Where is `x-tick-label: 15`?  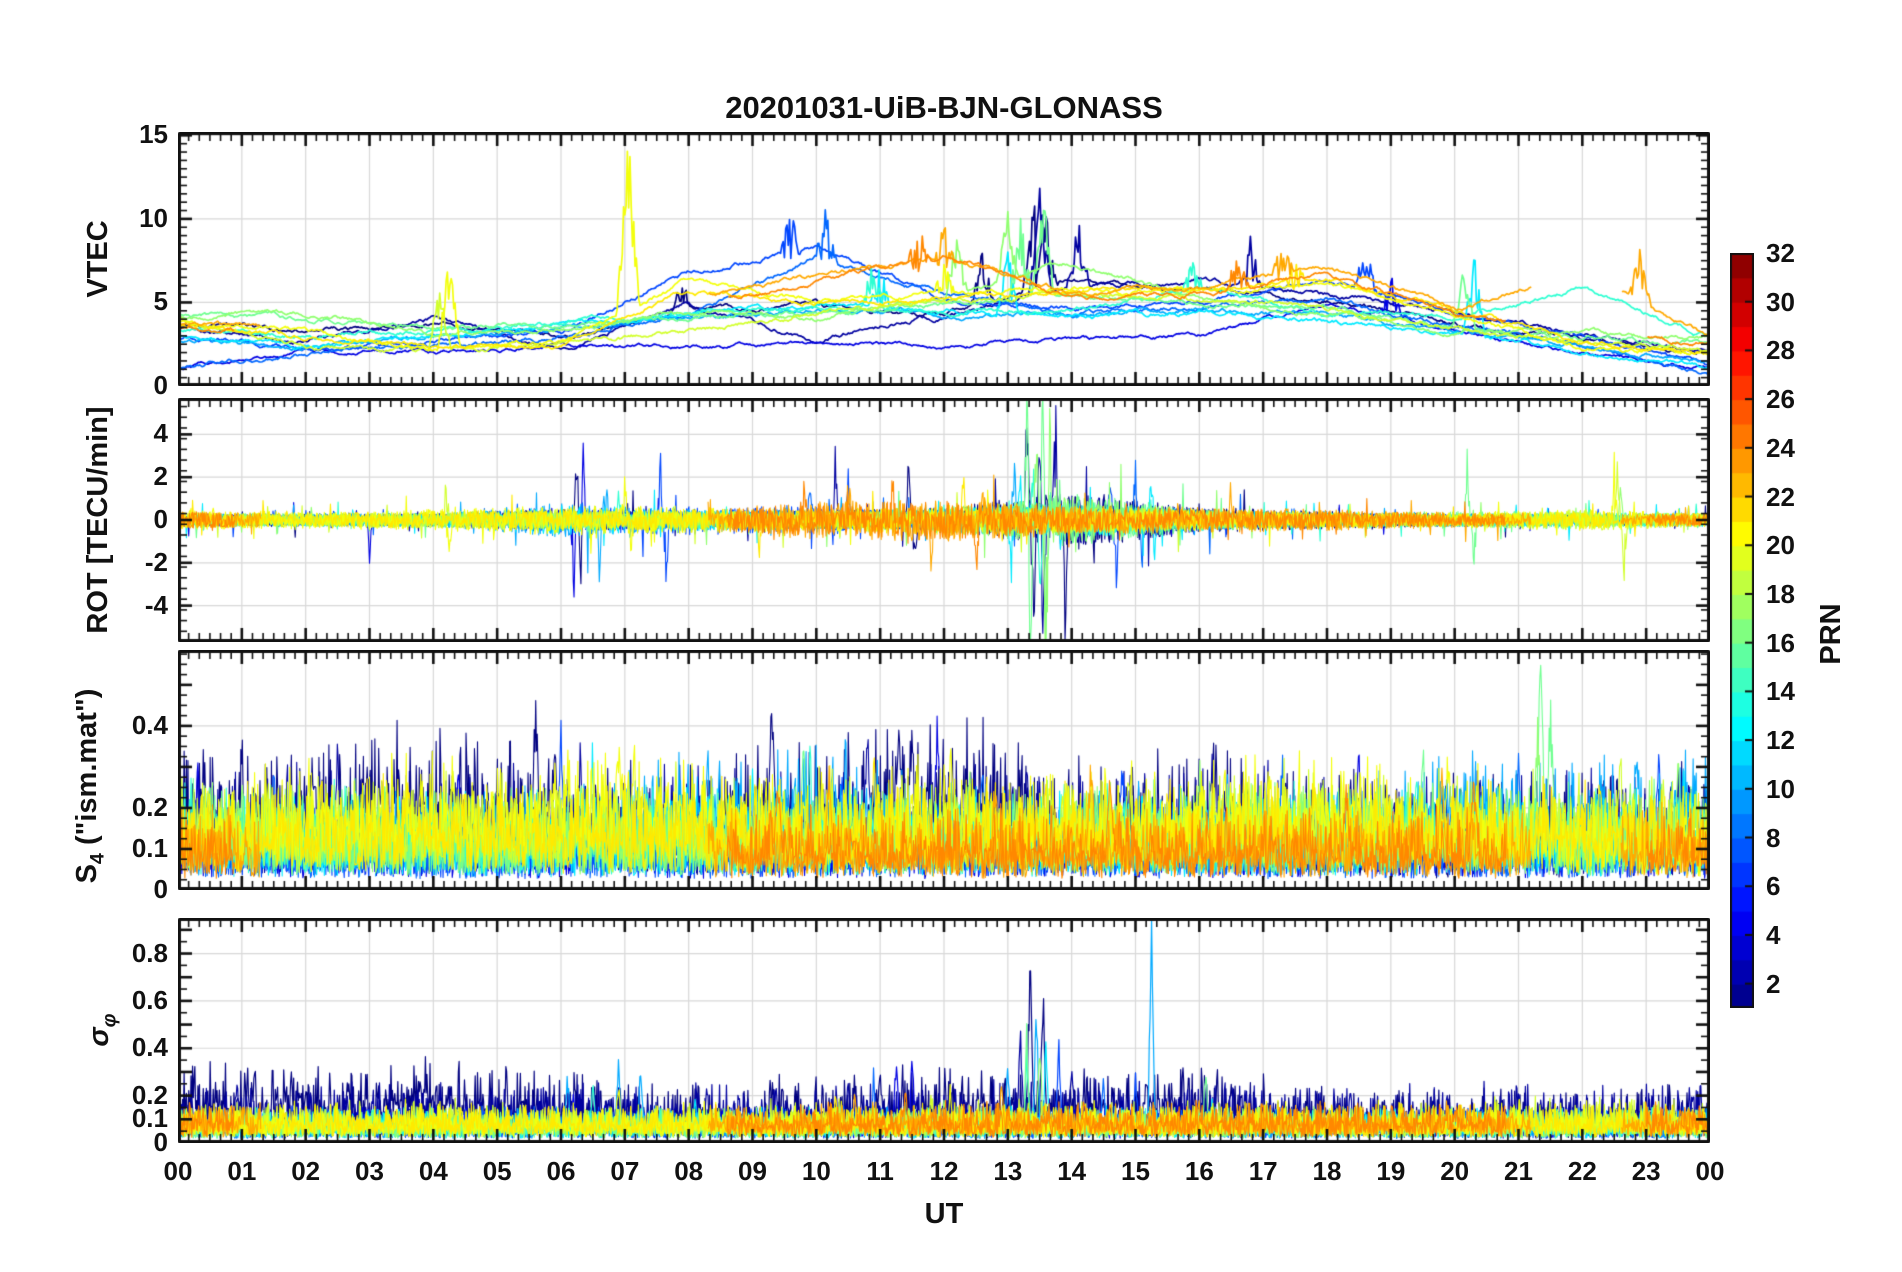
x-tick-label: 15 is located at coordinates (1135, 1171).